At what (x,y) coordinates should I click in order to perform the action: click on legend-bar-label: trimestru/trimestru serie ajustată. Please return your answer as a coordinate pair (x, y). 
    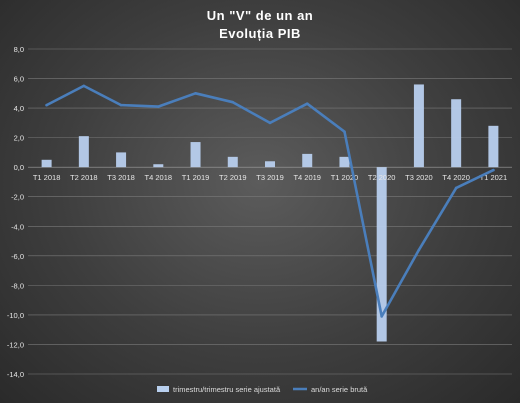
    Looking at the image, I should click on (227, 389).